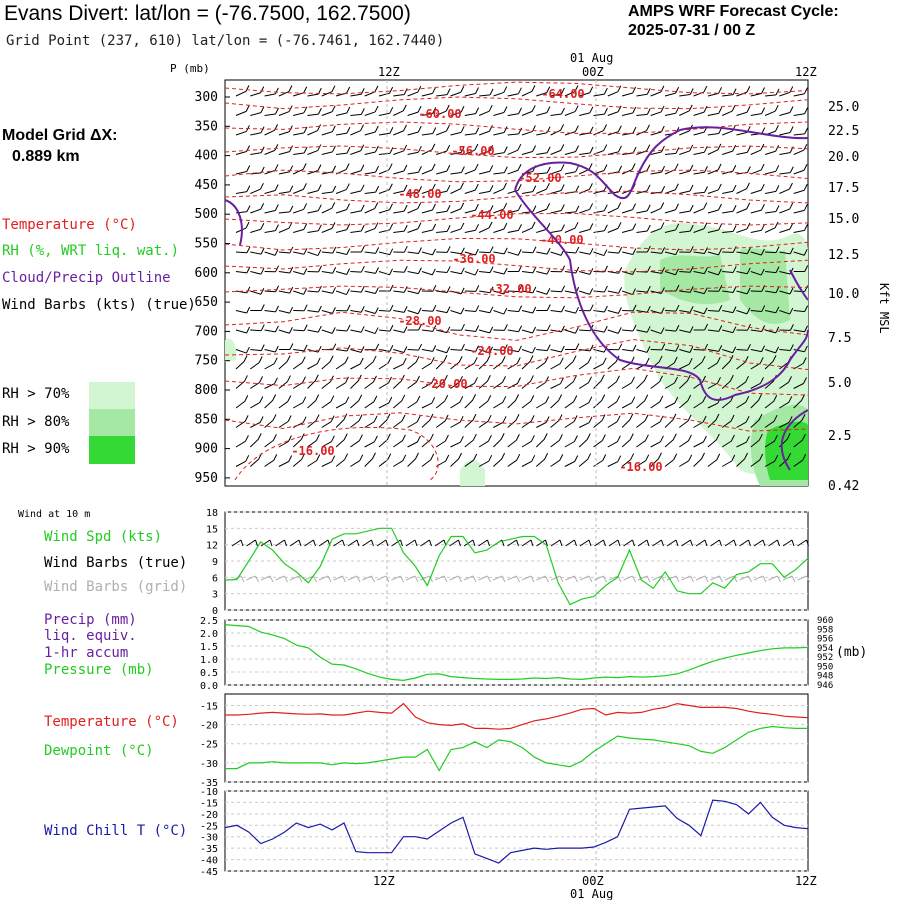 This screenshot has width=900, height=900. Describe the element at coordinates (206, 244) in the screenshot. I see `pressure-tick: 550` at that location.